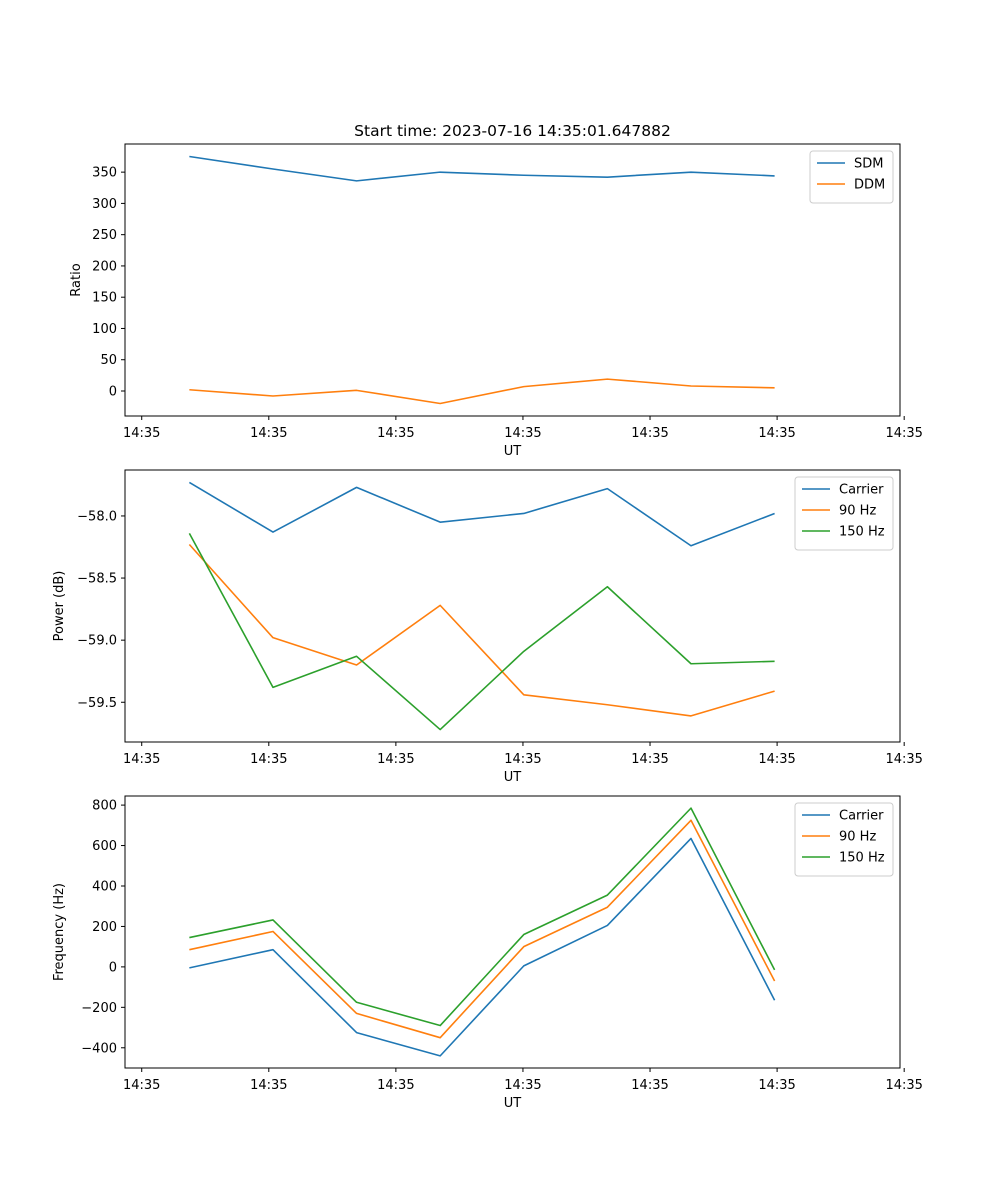  I want to click on y-tick-label: −59.5, so click(97, 703).